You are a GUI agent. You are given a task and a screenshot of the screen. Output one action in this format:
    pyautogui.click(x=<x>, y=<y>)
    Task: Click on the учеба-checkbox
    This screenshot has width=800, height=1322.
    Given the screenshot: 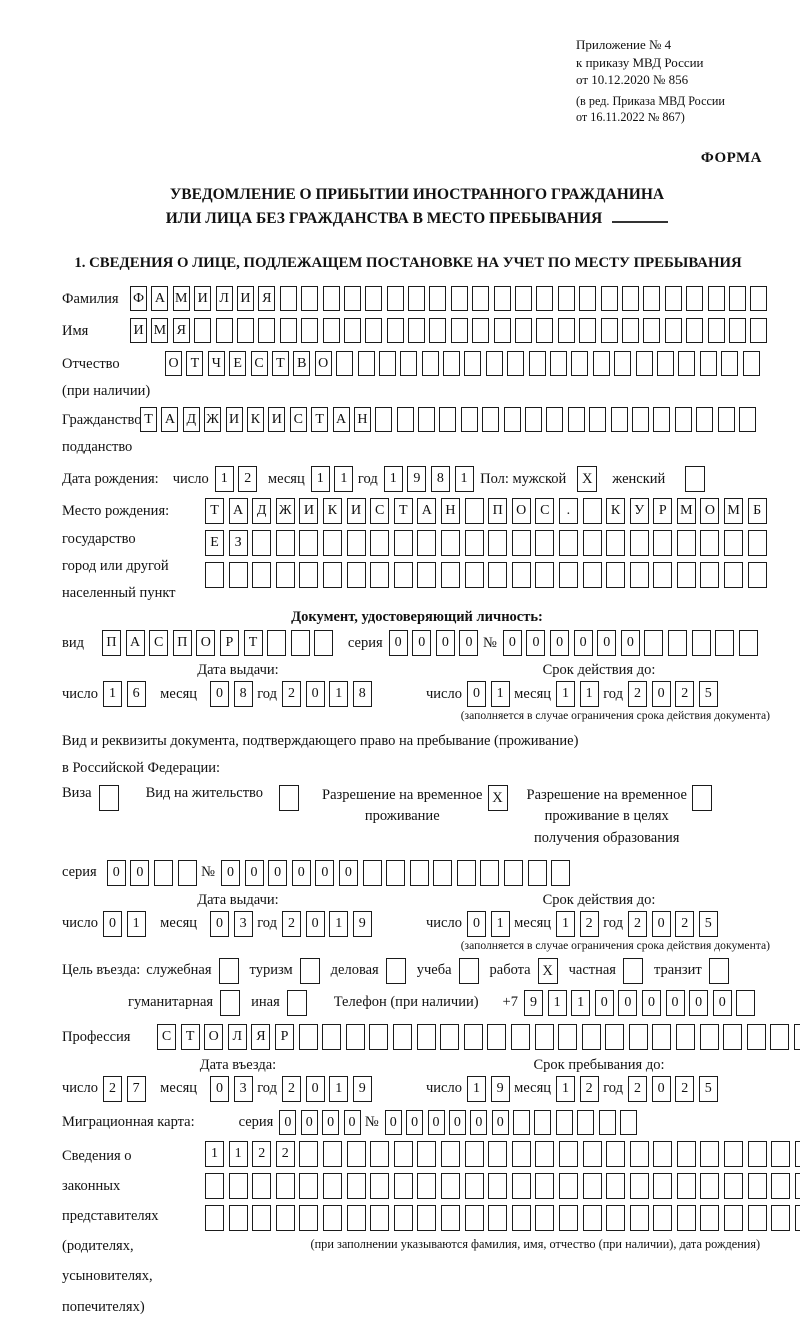 What is the action you would take?
    pyautogui.click(x=468, y=970)
    